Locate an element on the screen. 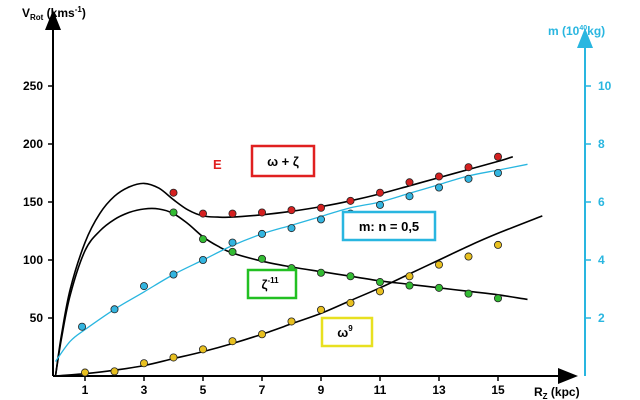 This screenshot has height=400, width=640. x-tick-label: 3 is located at coordinates (144, 390).